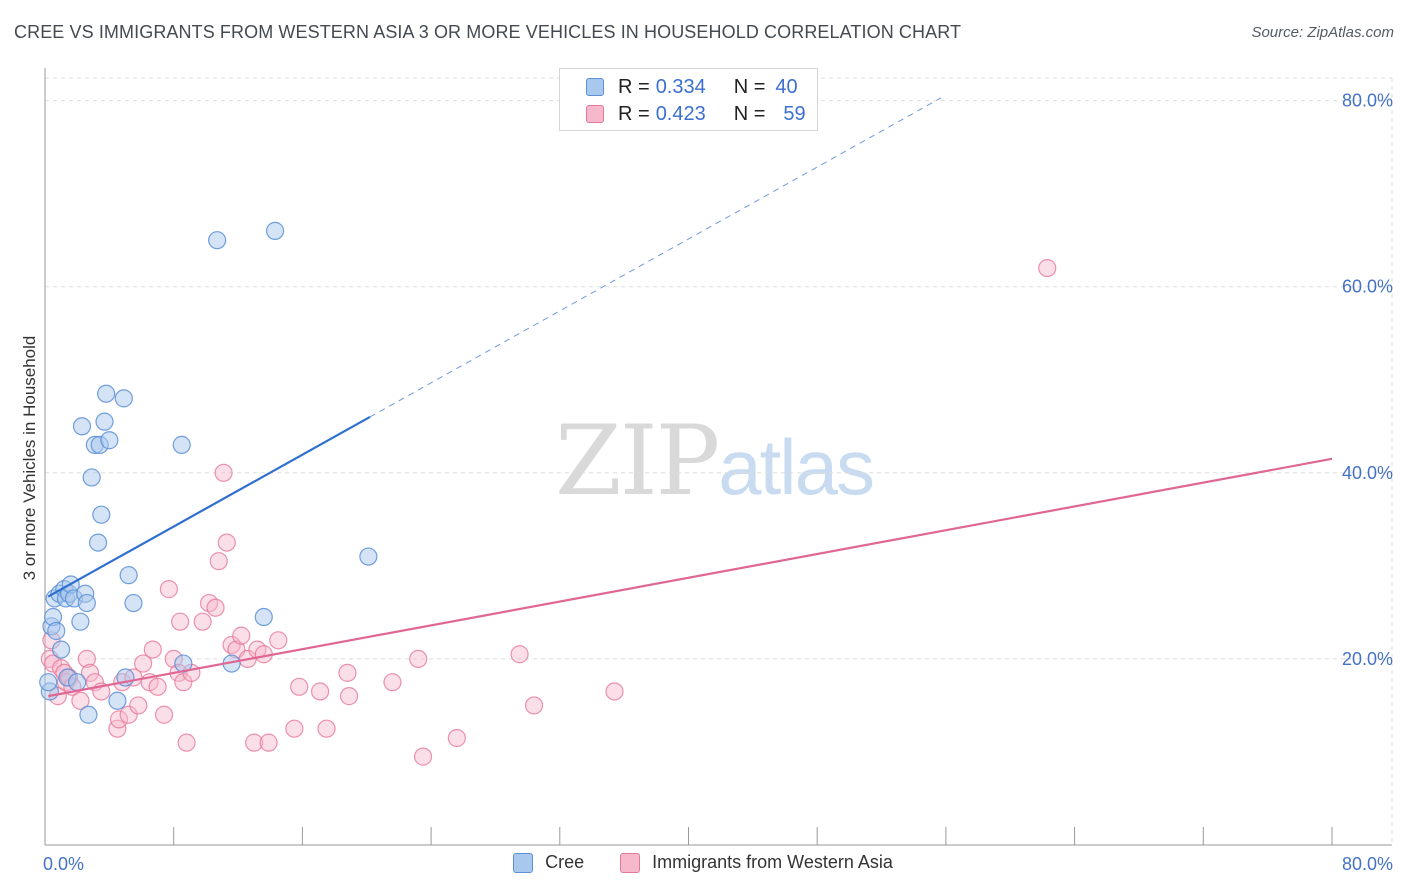  What do you see at coordinates (680, 86) in the screenshot?
I see `legend-r-value: 0.334` at bounding box center [680, 86].